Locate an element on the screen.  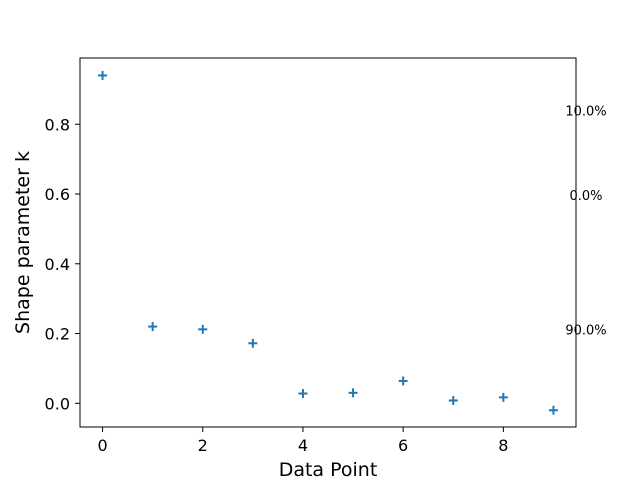
y-tick-label: 0.0 is located at coordinates (57, 403).